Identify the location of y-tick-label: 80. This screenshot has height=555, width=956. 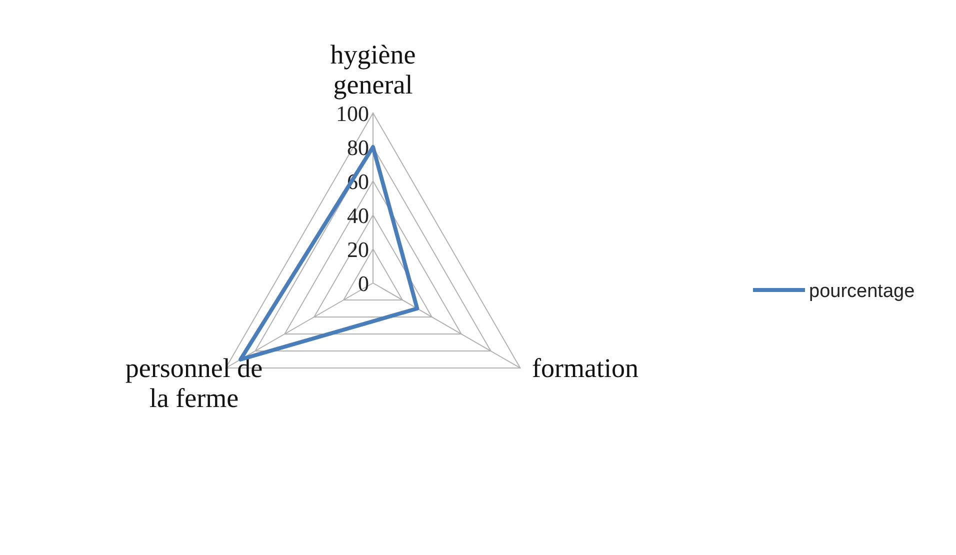
(358, 147).